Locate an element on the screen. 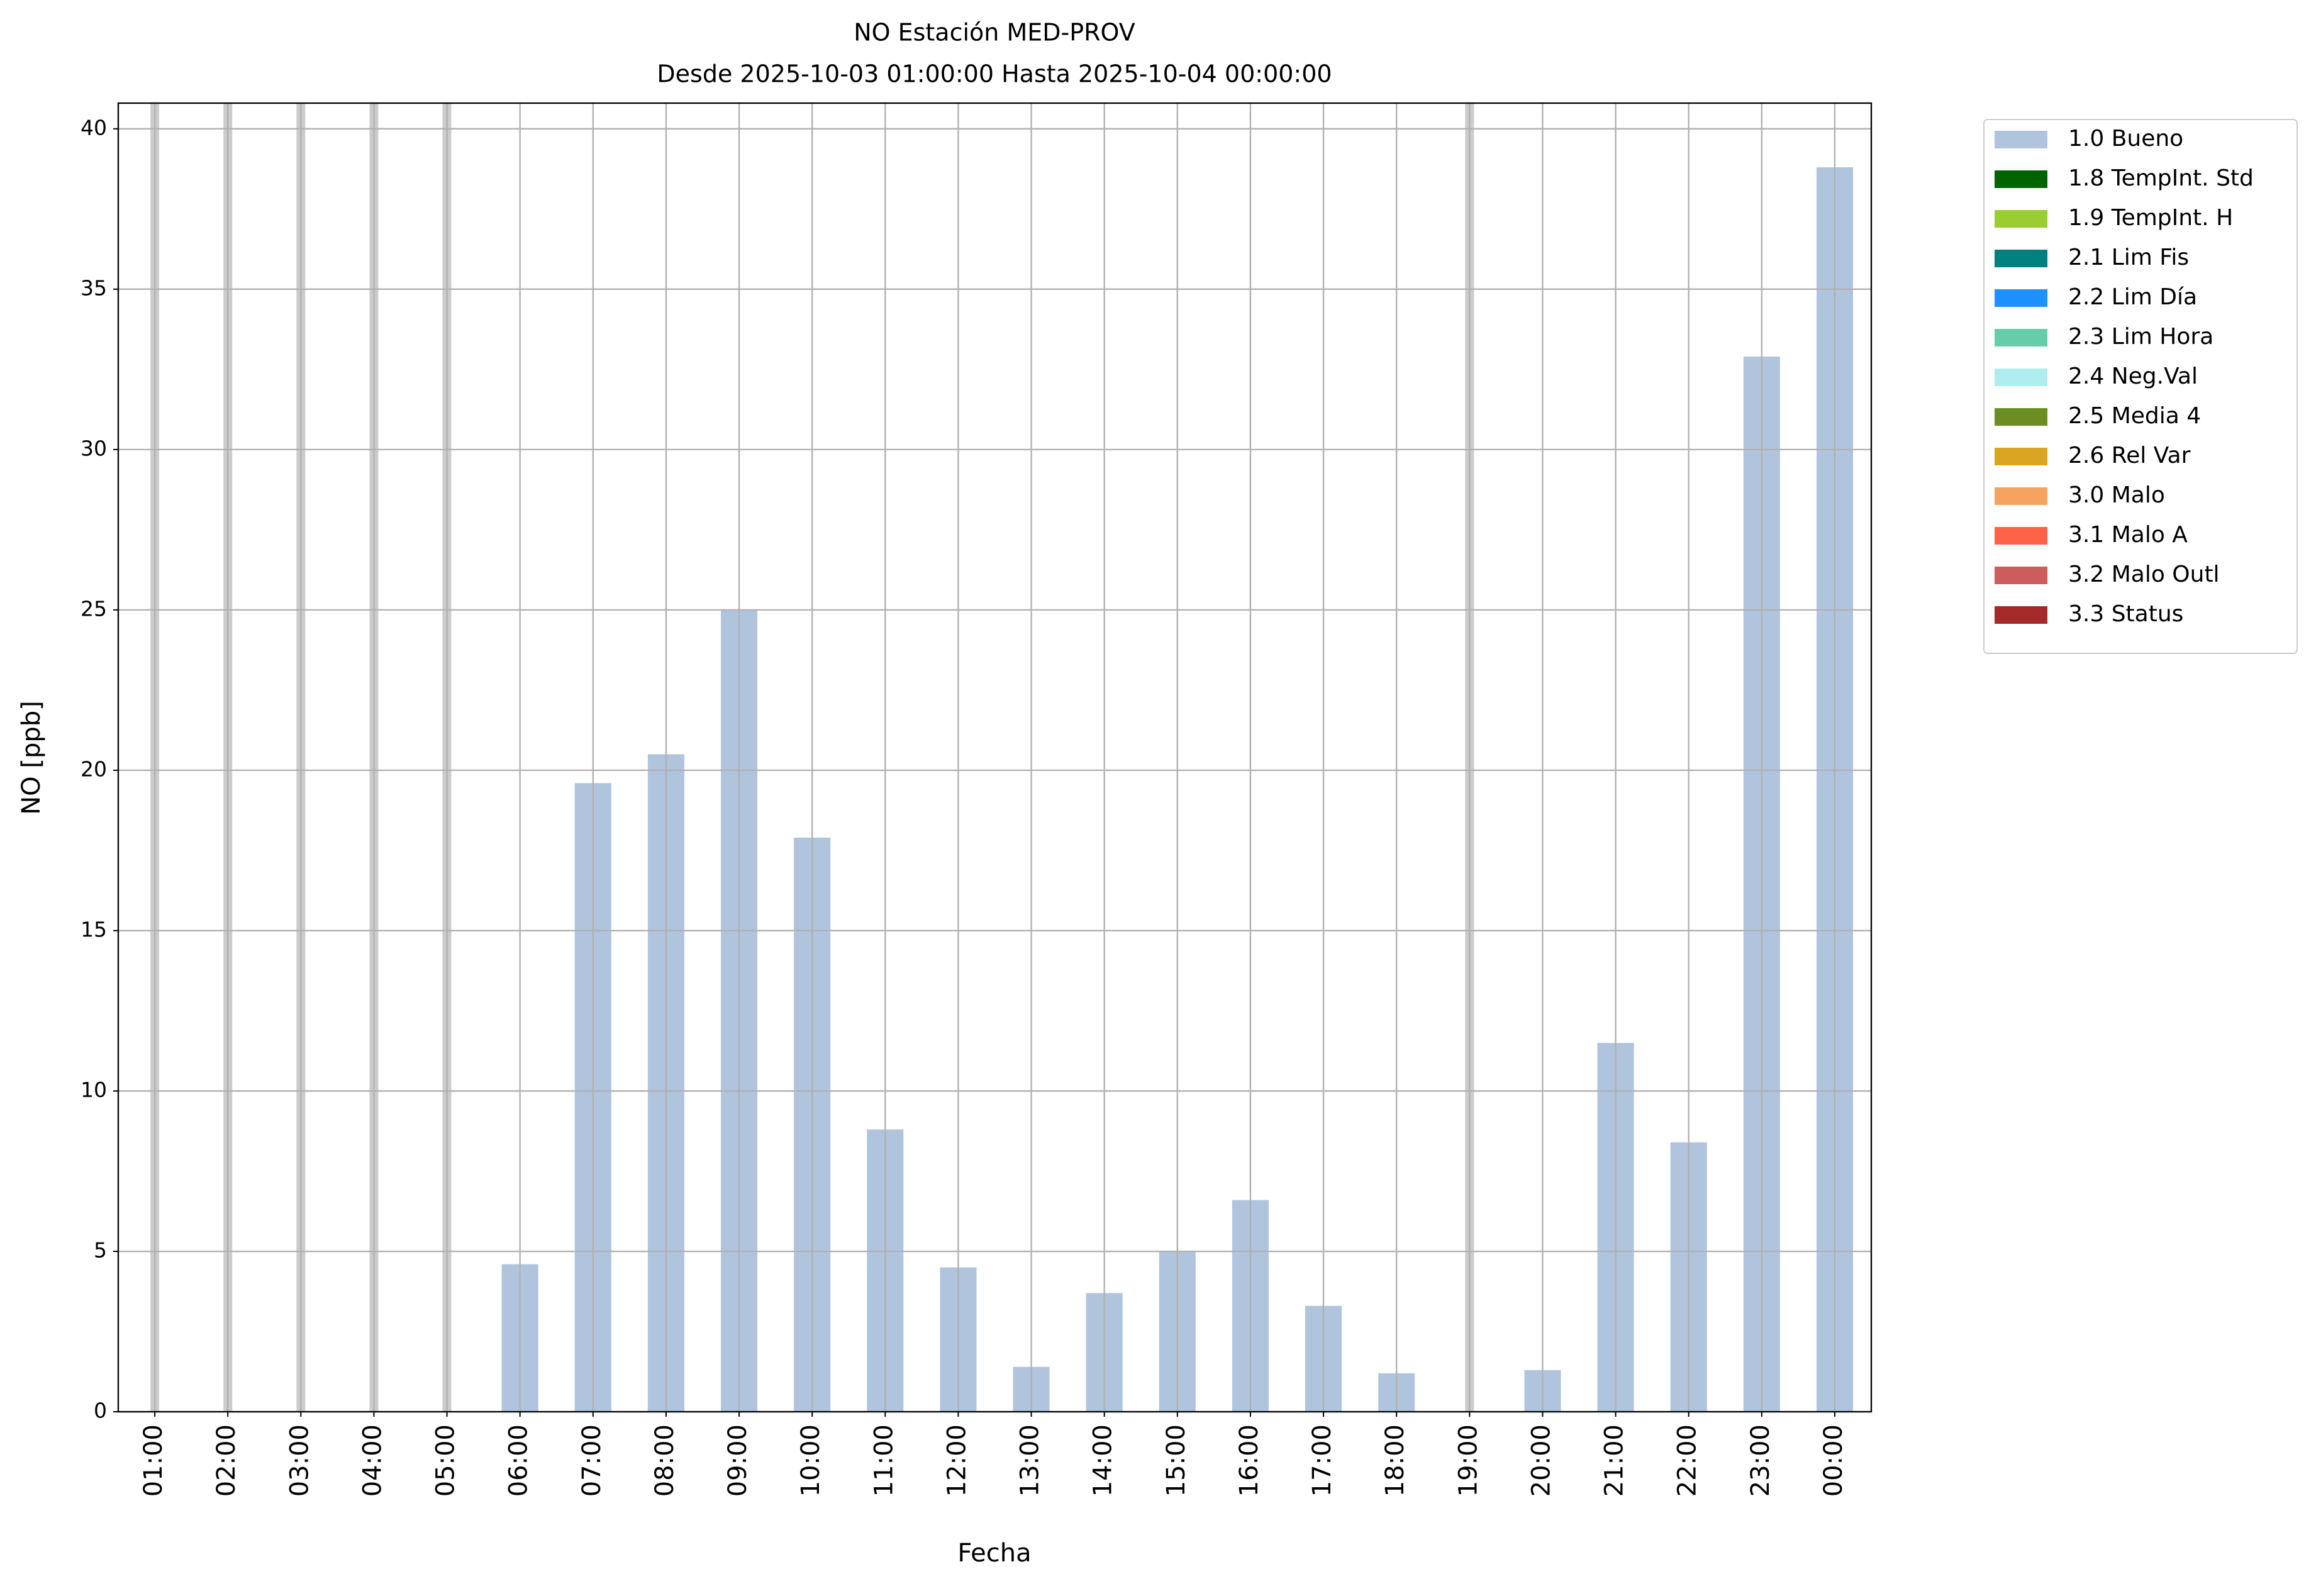 This screenshot has width=2316, height=1596. x-tick-label: 18:00 is located at coordinates (1395, 1460).